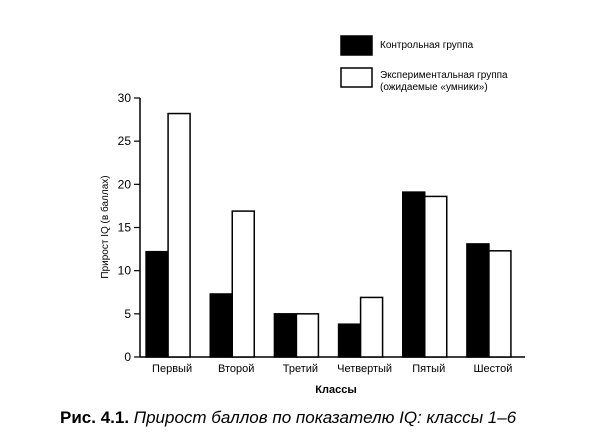 The height and width of the screenshot is (442, 592). I want to click on x-tick-label: Шестой, so click(492, 369).